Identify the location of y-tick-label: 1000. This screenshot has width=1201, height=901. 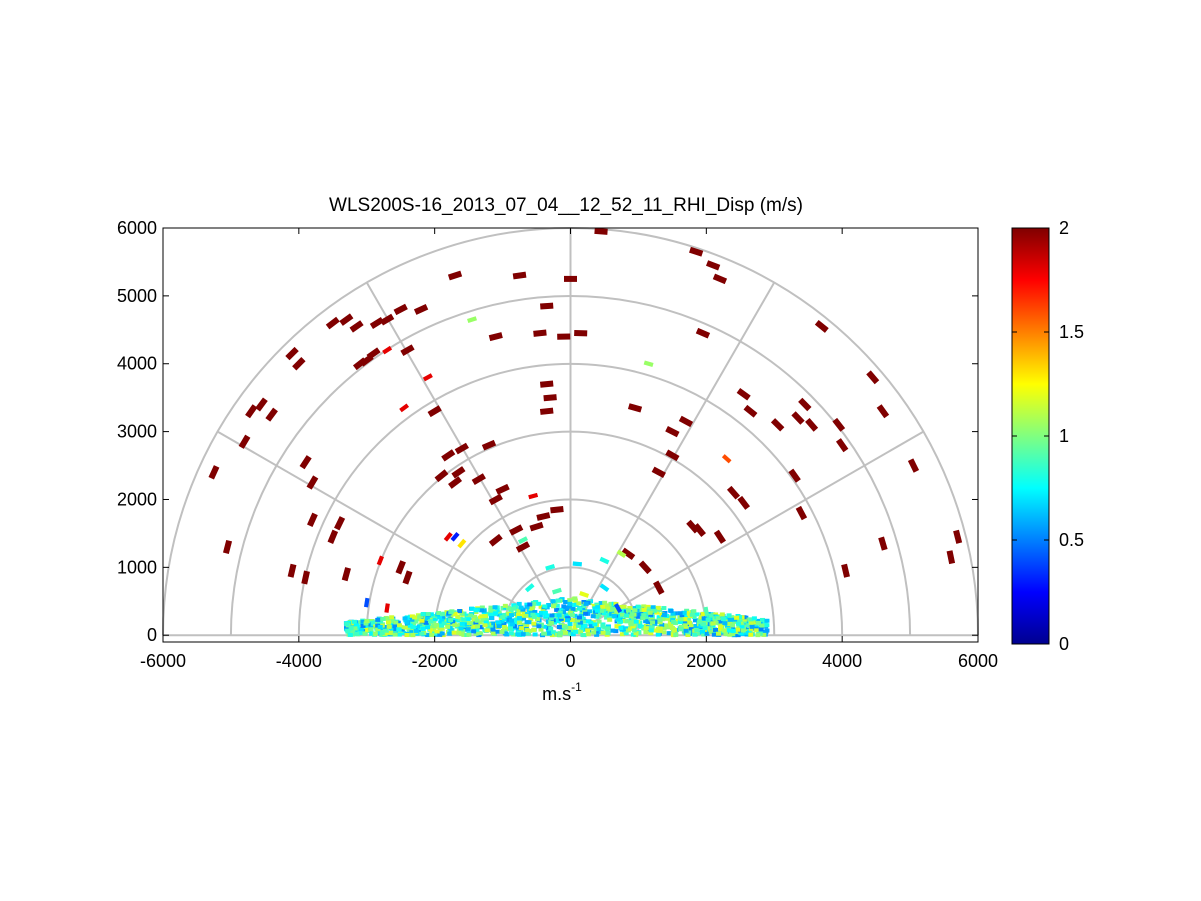
(137, 567).